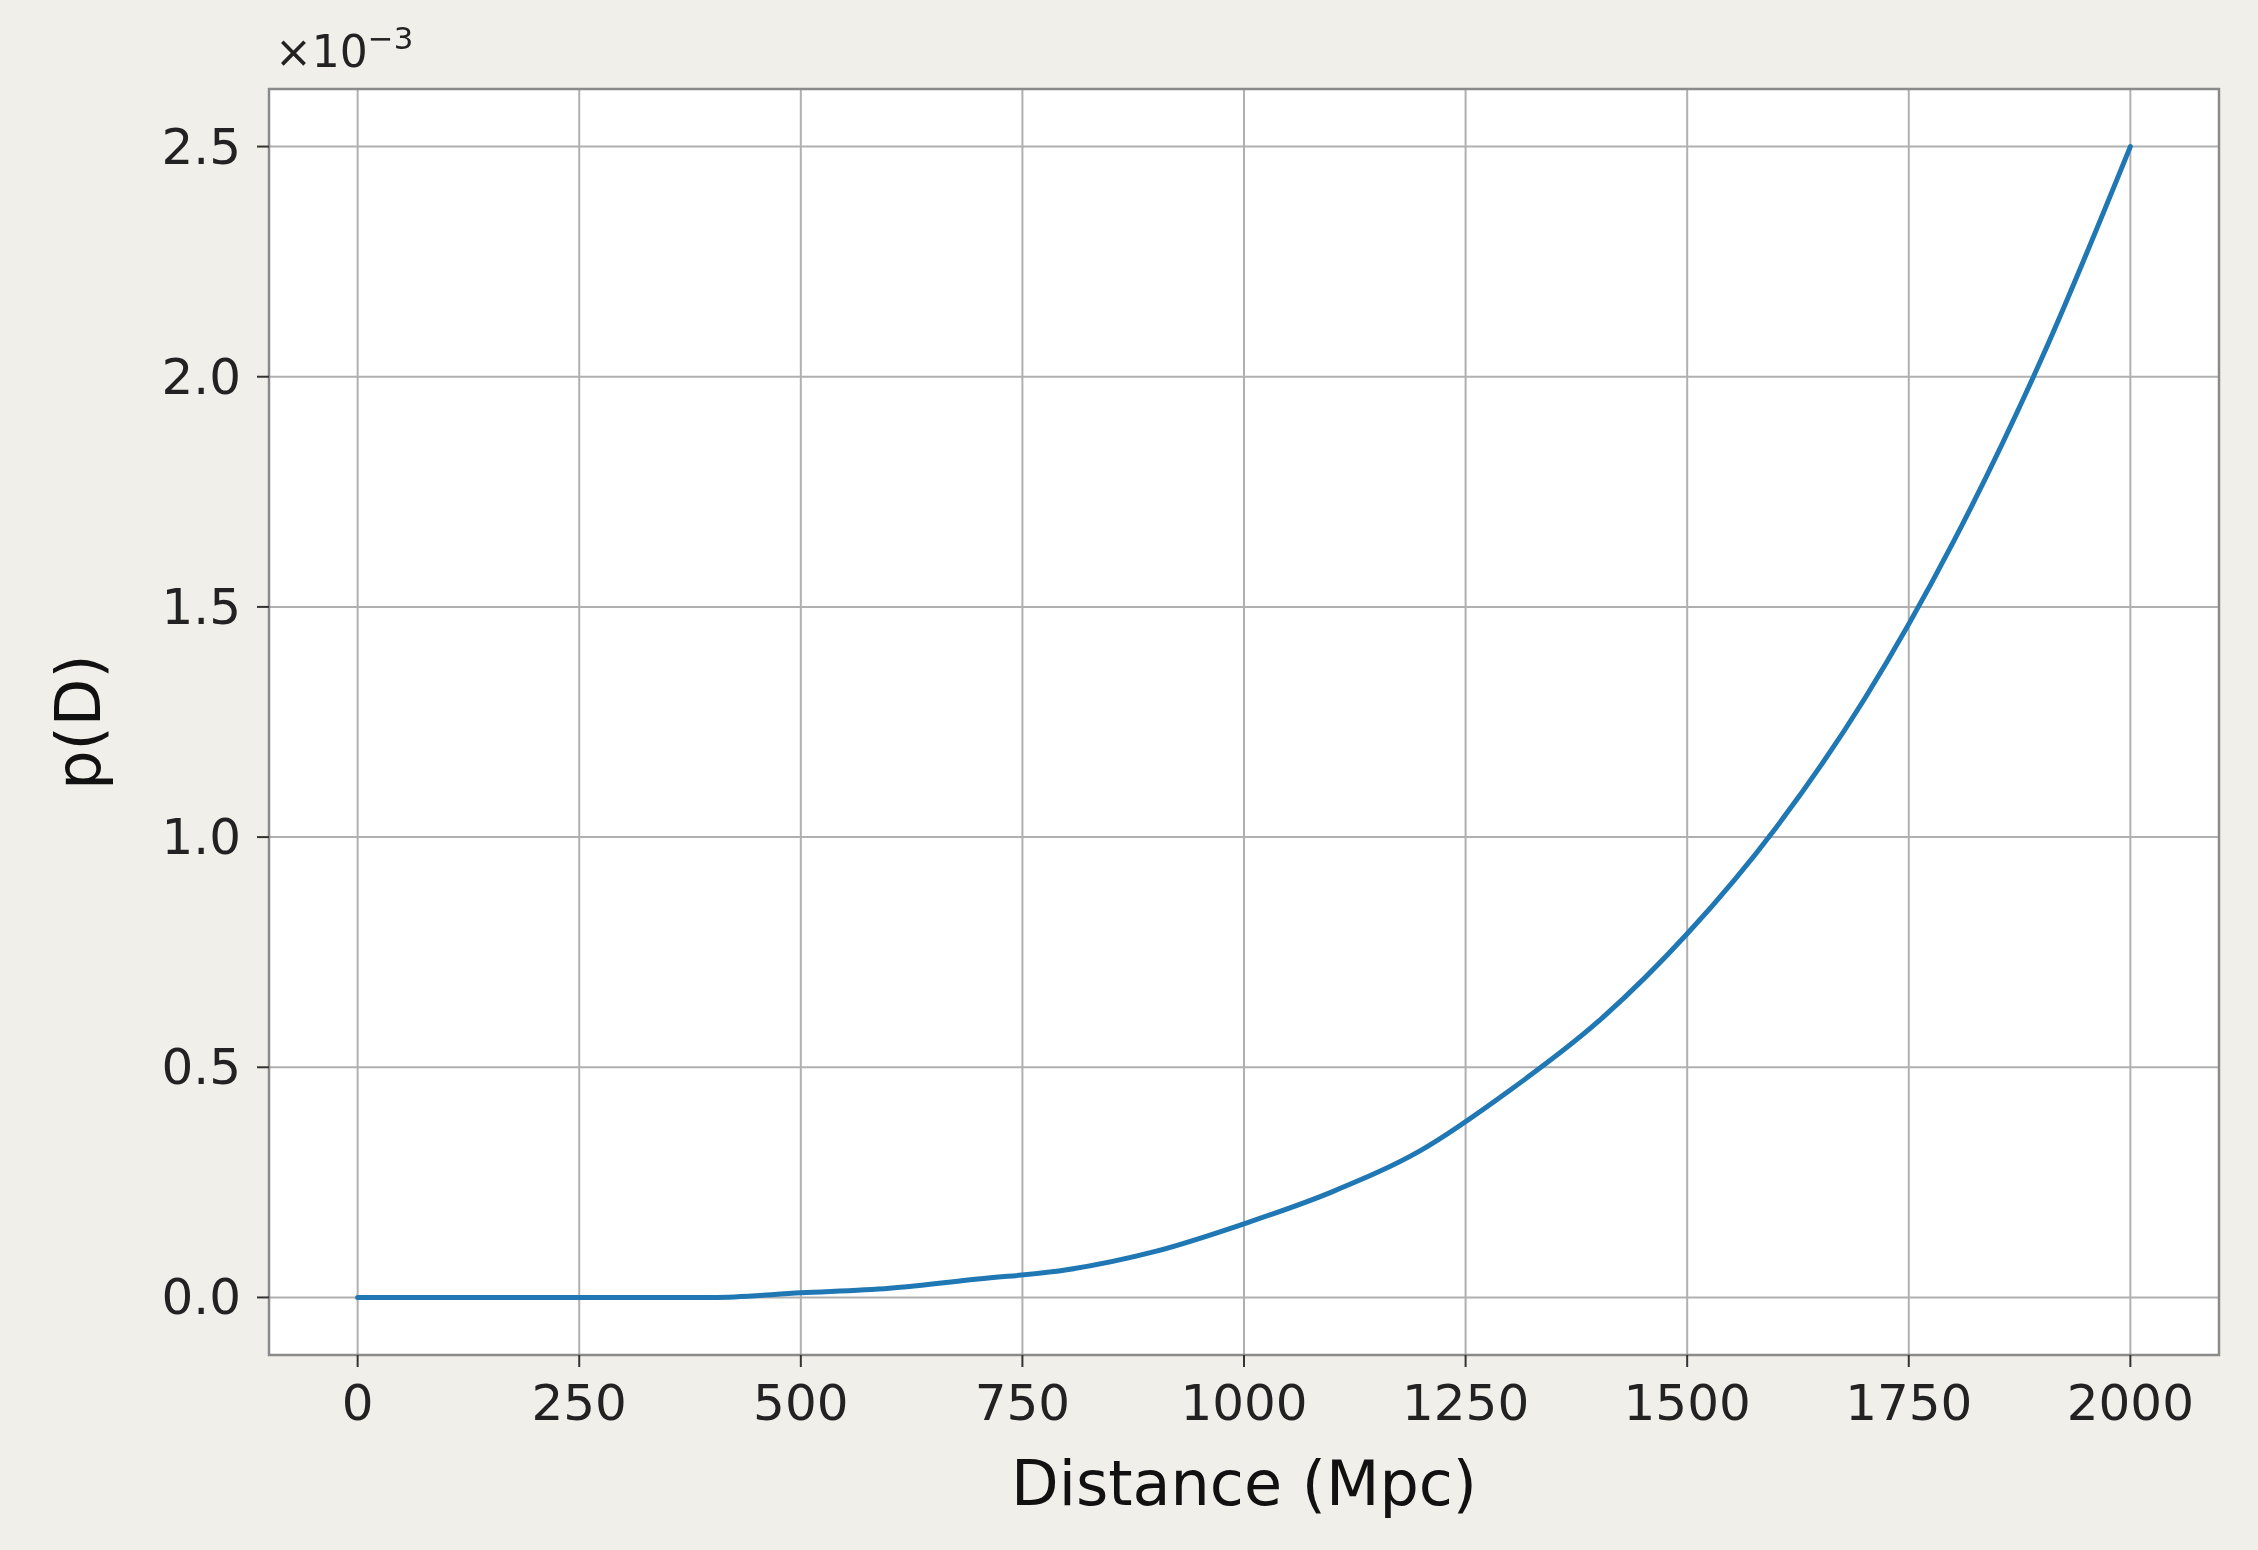 The image size is (2258, 1550). Describe the element at coordinates (201, 606) in the screenshot. I see `y-tick-label: 1.5` at that location.